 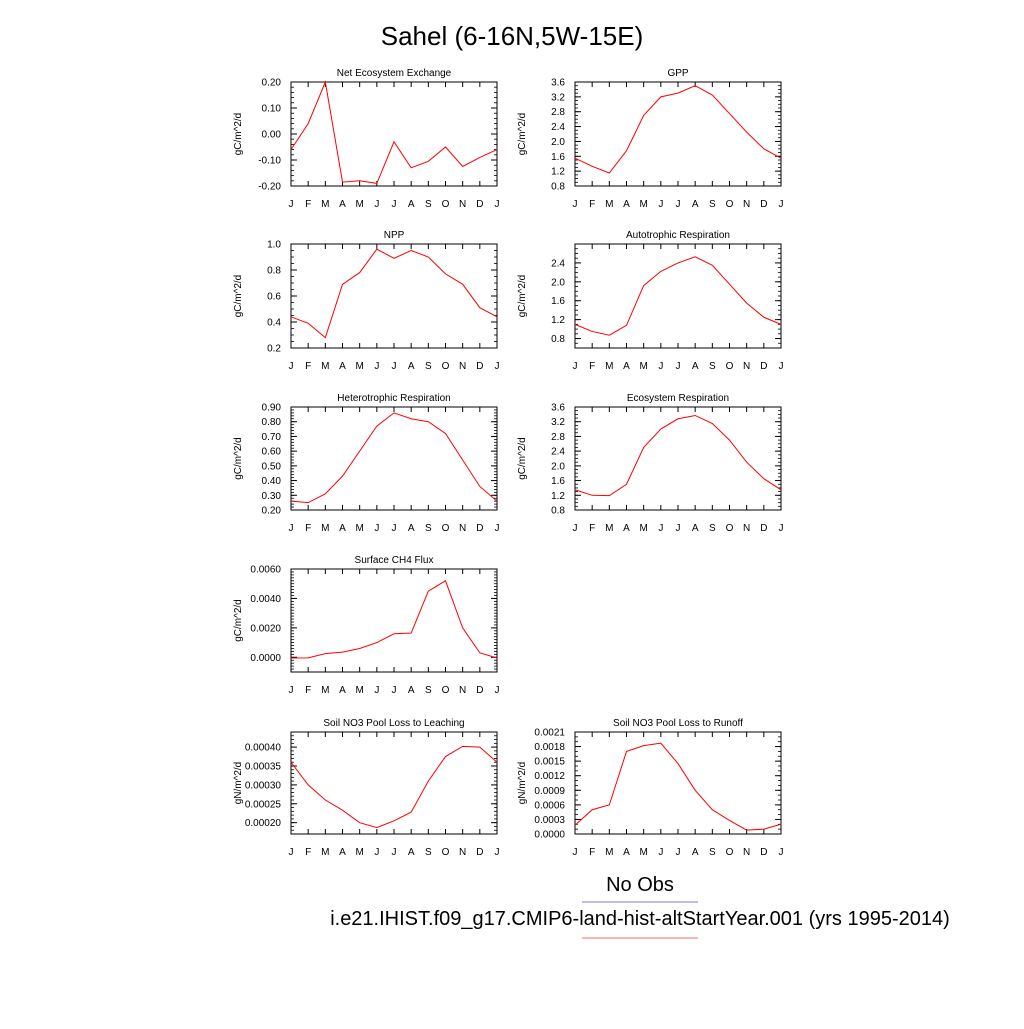 I want to click on y-tick-label: 0.0012, so click(x=549, y=776).